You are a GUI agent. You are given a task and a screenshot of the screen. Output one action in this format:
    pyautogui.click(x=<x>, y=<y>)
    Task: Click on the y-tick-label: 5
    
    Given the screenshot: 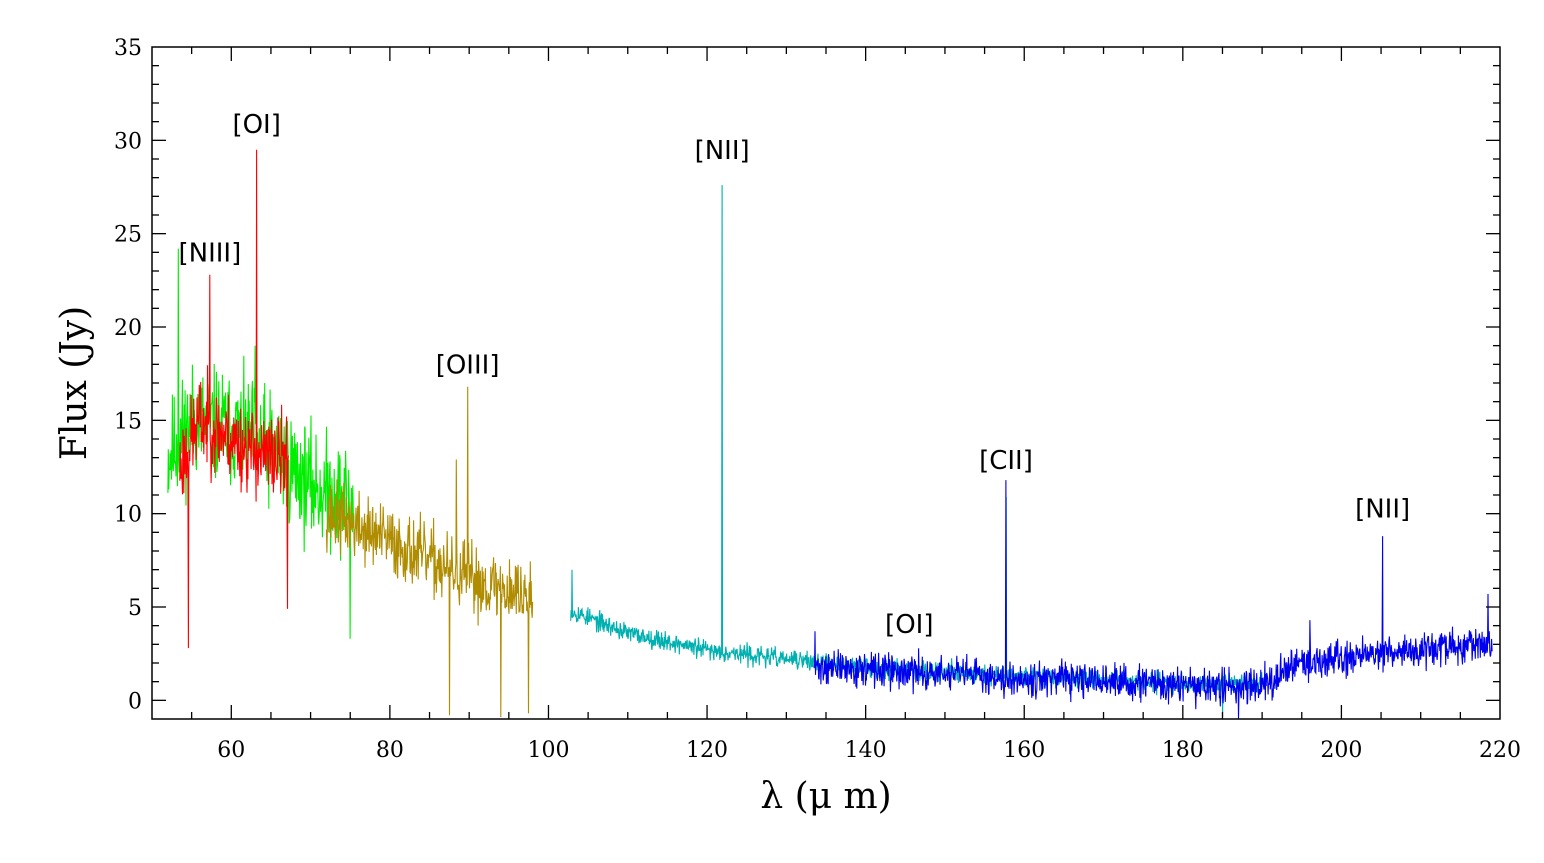 What is the action you would take?
    pyautogui.click(x=135, y=608)
    